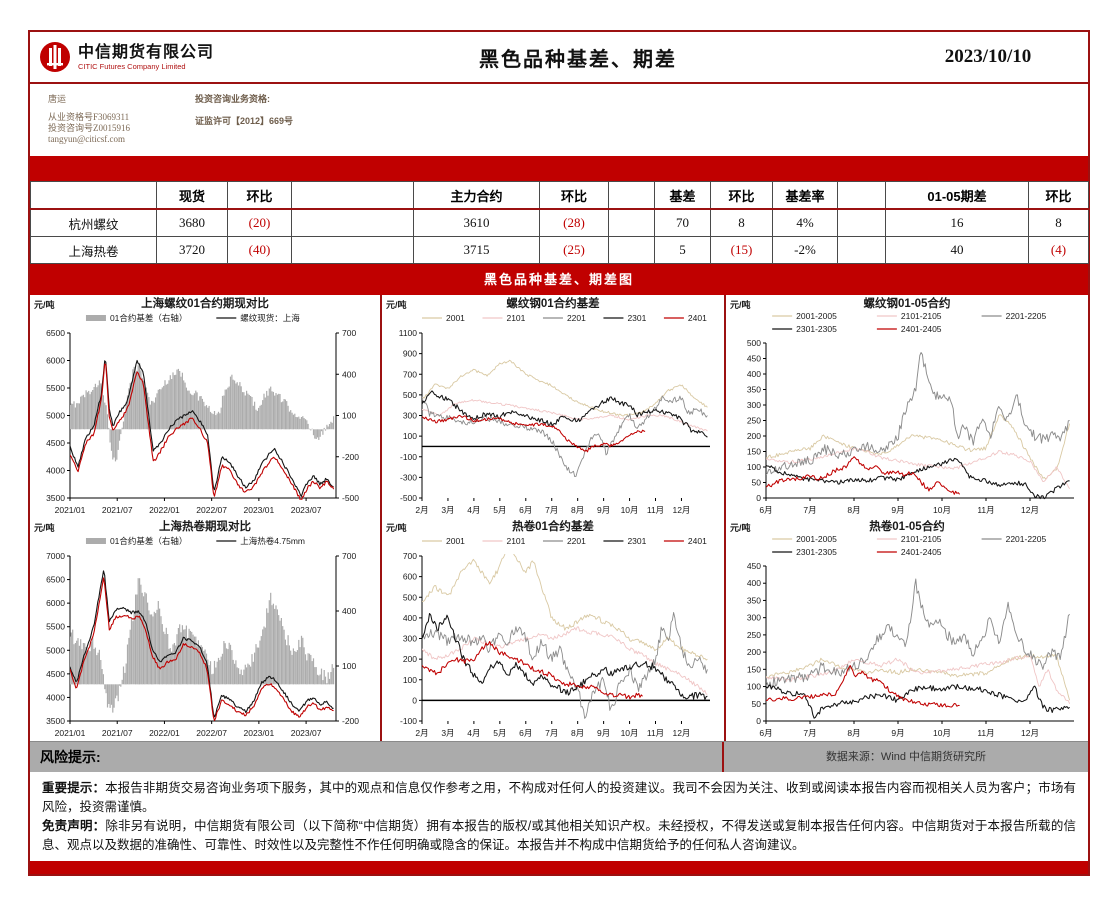  I want to click on table-header-cell: 基差率, so click(805, 195).